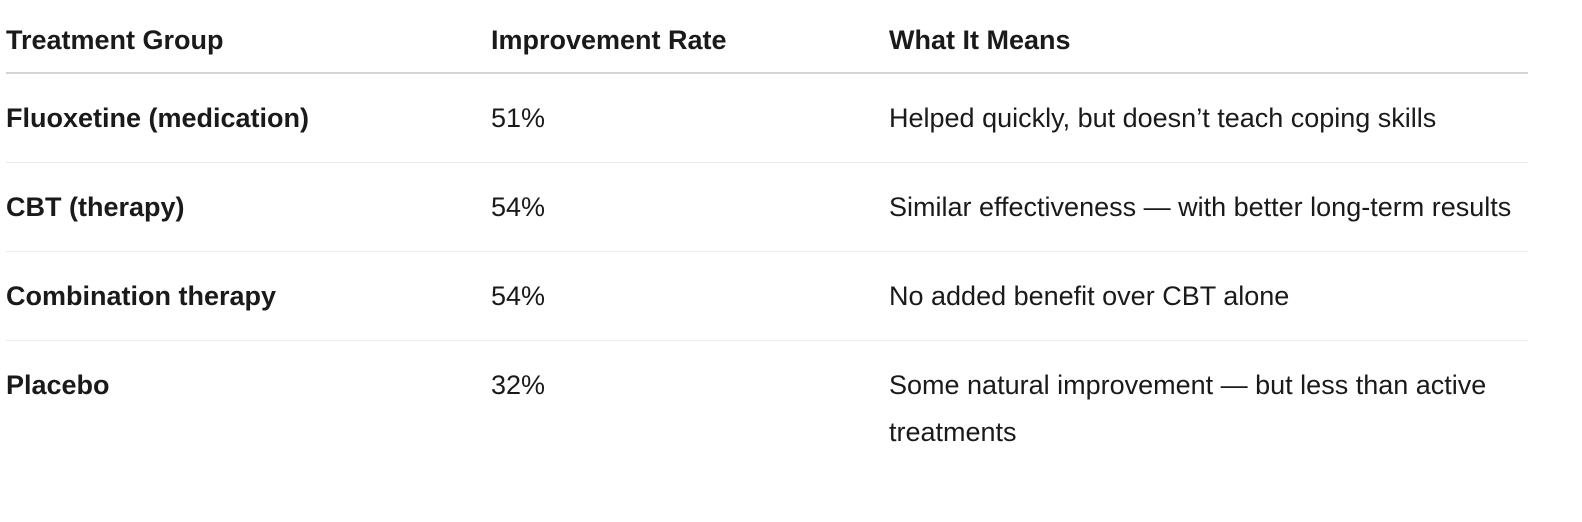 Image resolution: width=1582 pixels, height=522 pixels. I want to click on header-treatment-group: Treatment Group, so click(248, 37).